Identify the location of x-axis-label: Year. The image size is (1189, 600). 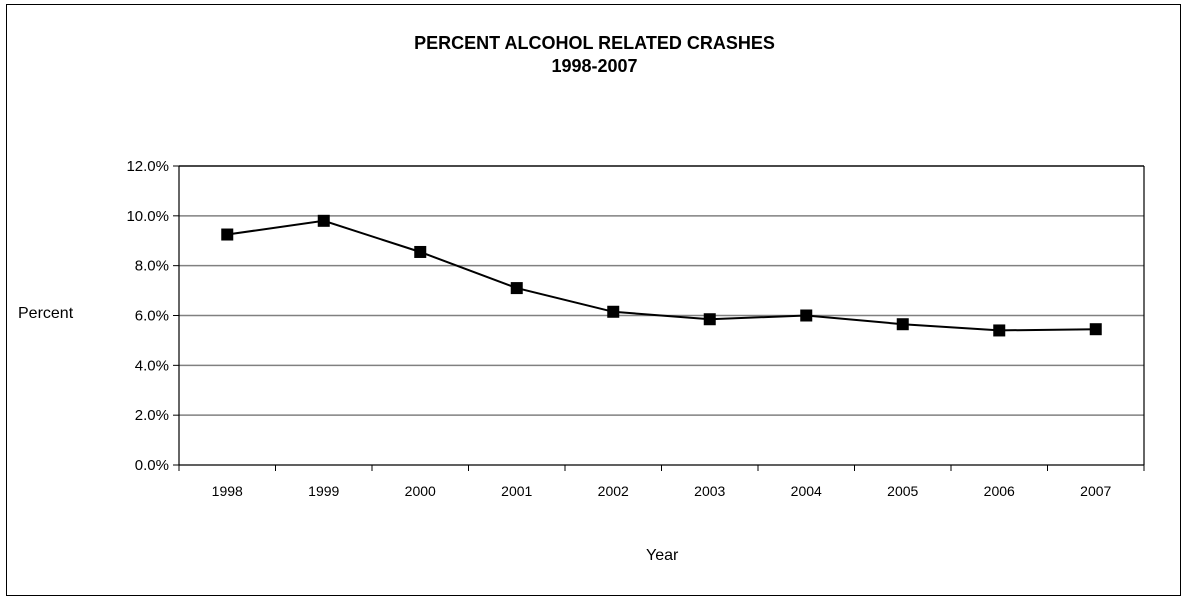
(662, 555).